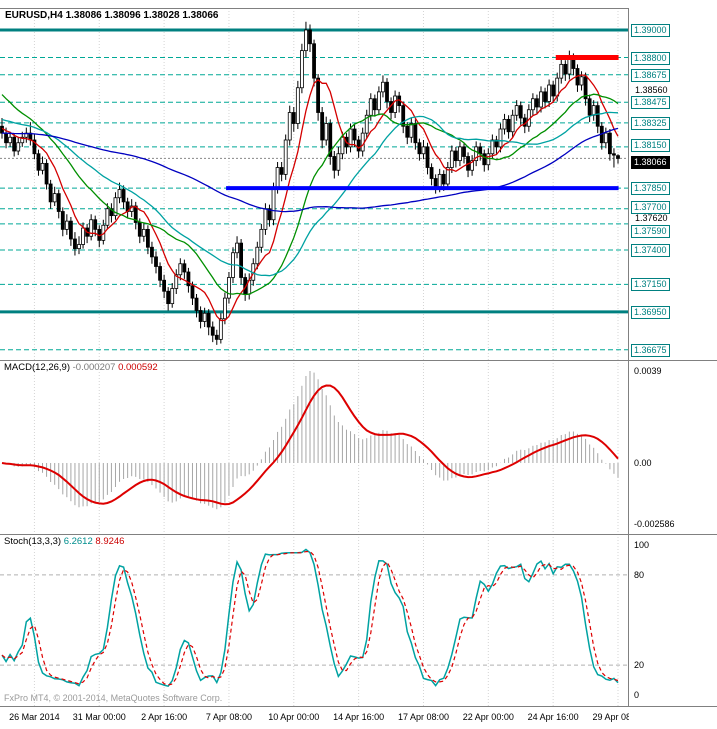 This screenshot has height=729, width=717. What do you see at coordinates (643, 463) in the screenshot?
I see `macd-axis-label: 0.00` at bounding box center [643, 463].